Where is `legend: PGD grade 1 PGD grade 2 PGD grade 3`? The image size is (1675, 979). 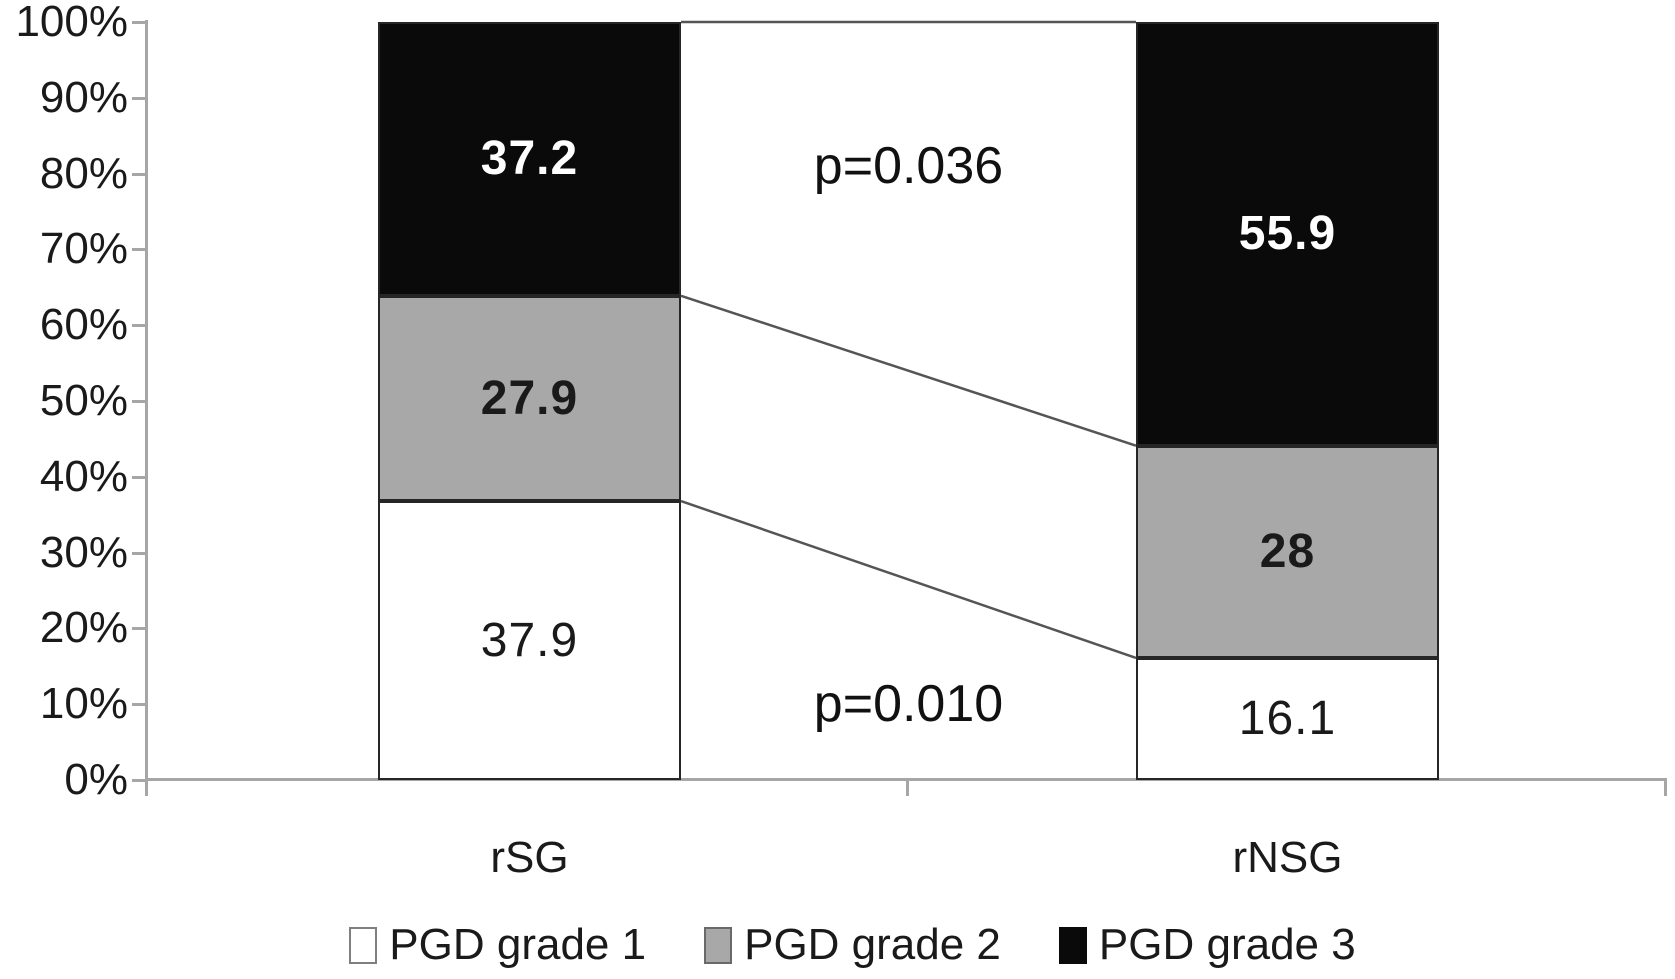 legend: PGD grade 1 PGD grade 2 PGD grade 3 is located at coordinates (852, 945).